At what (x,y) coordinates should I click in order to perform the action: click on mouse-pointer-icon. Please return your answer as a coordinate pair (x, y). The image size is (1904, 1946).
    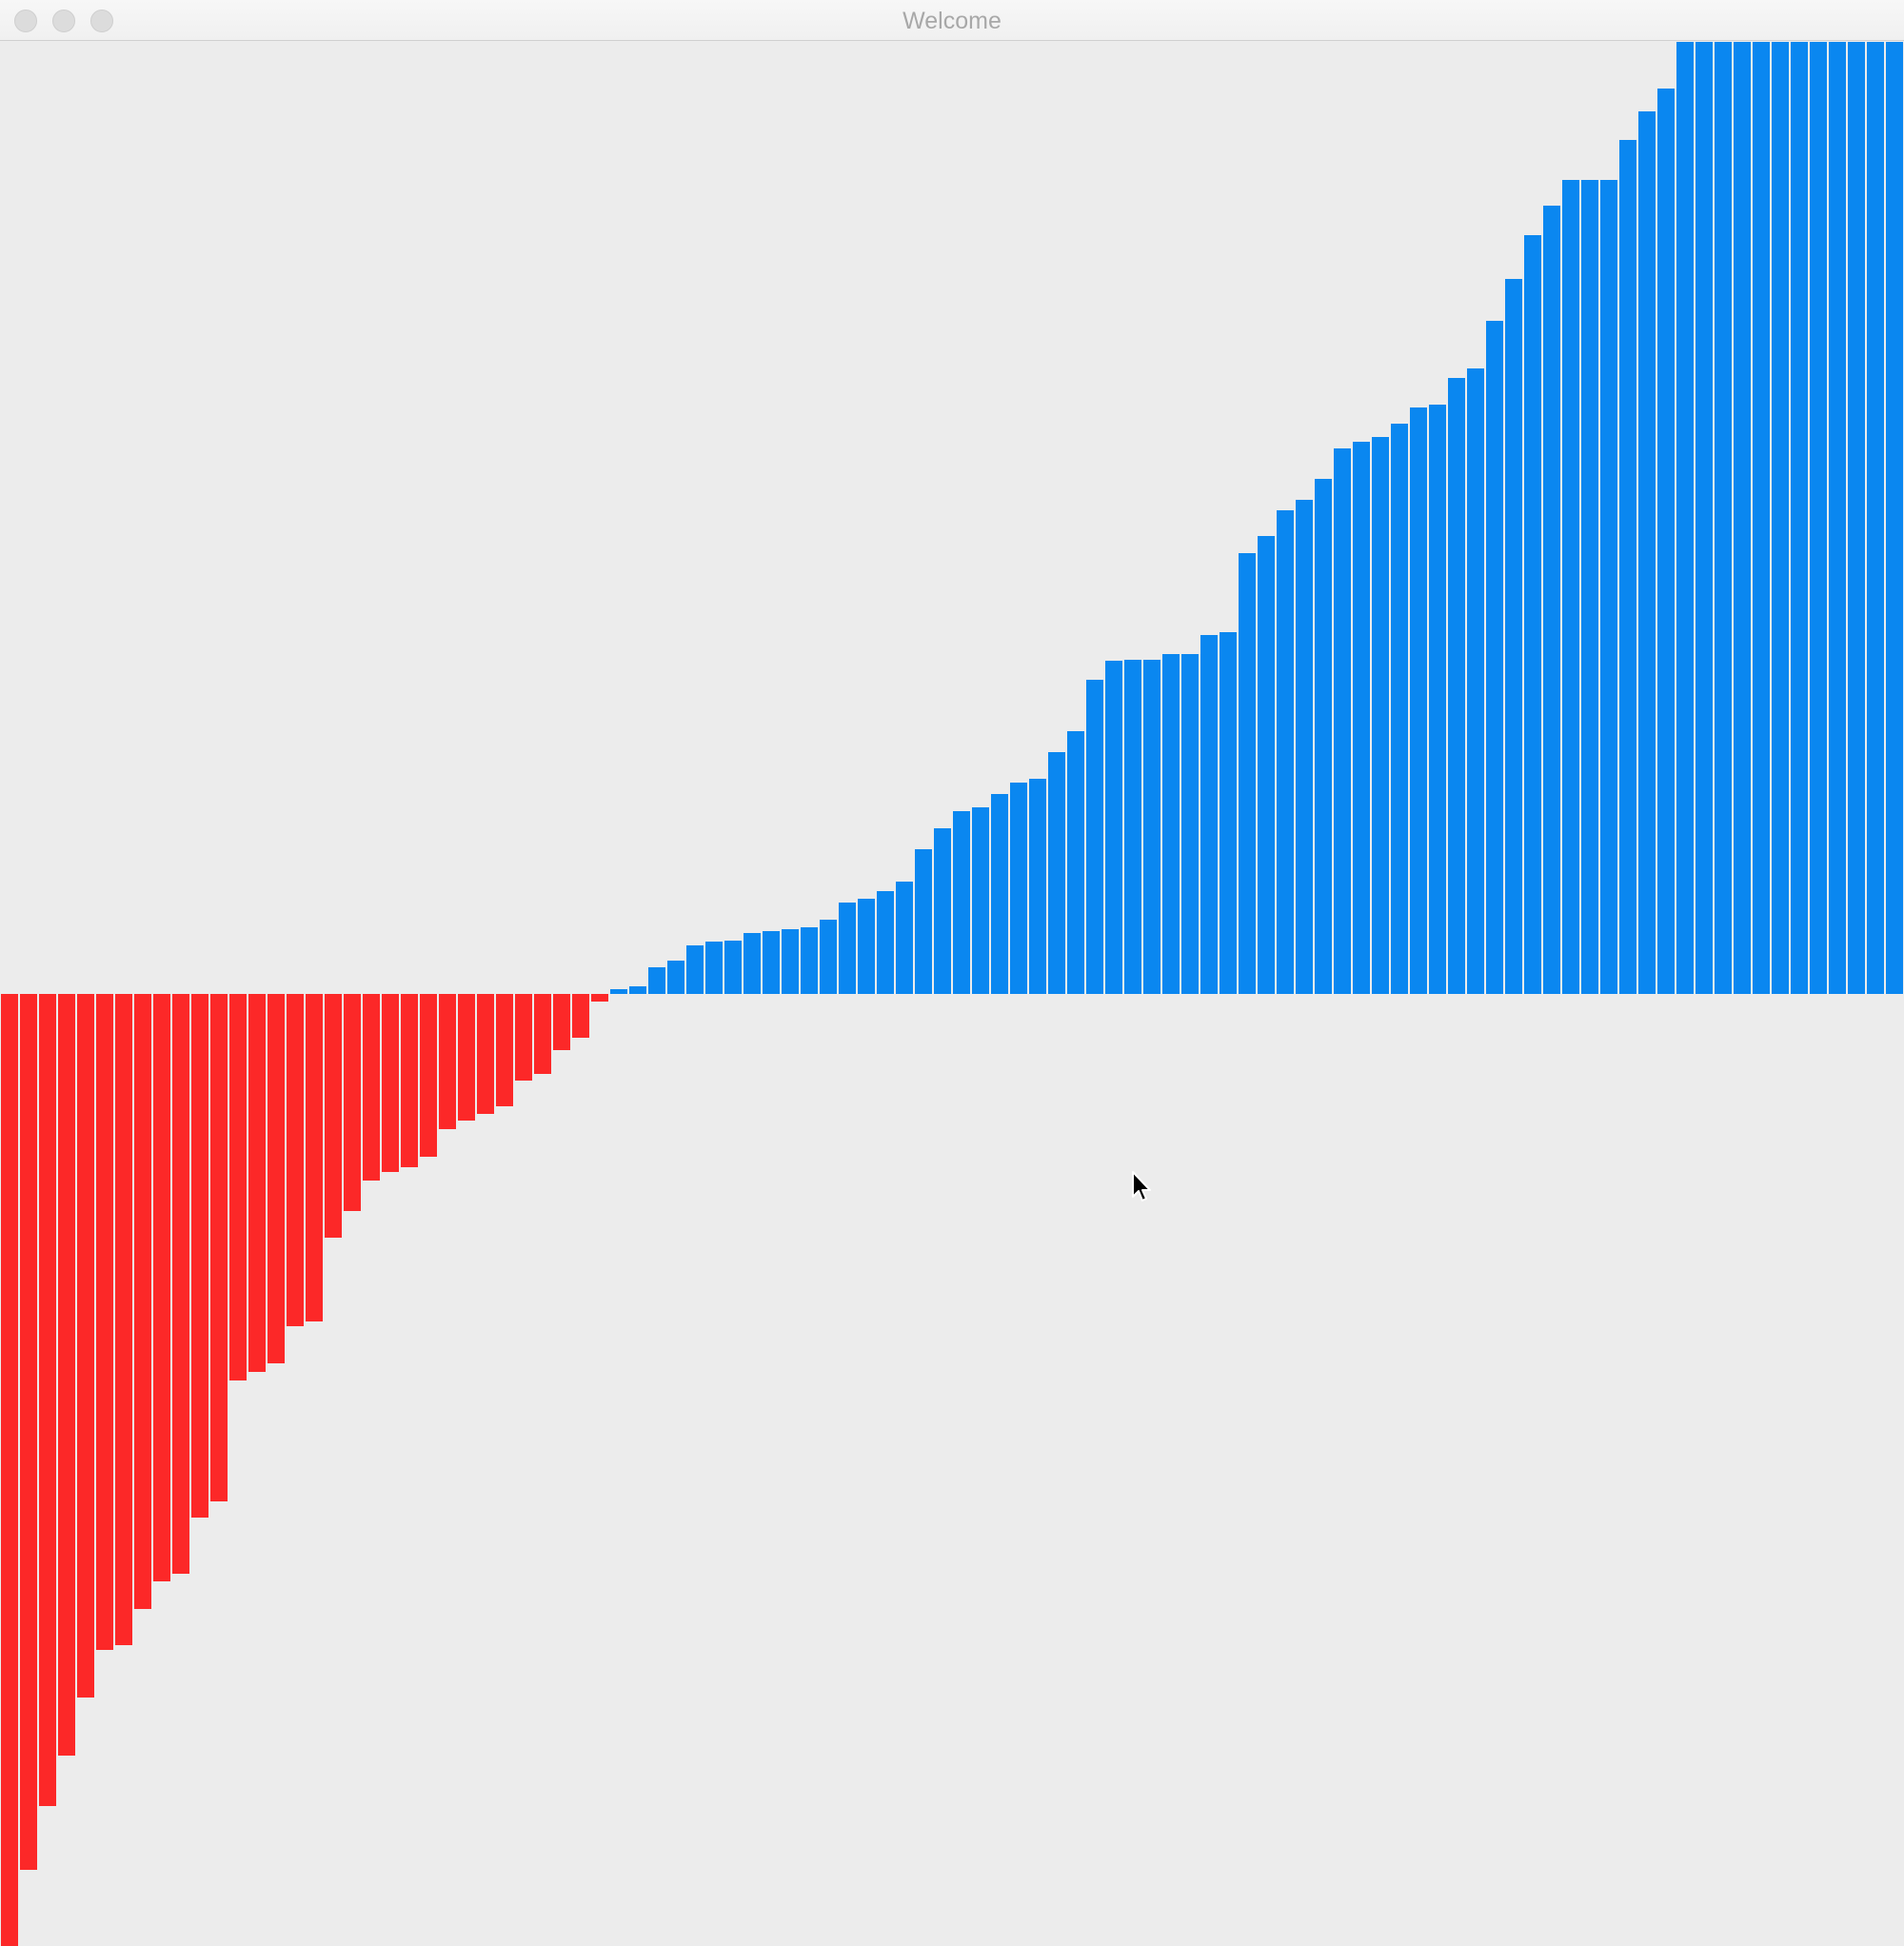
    Looking at the image, I should click on (1141, 1186).